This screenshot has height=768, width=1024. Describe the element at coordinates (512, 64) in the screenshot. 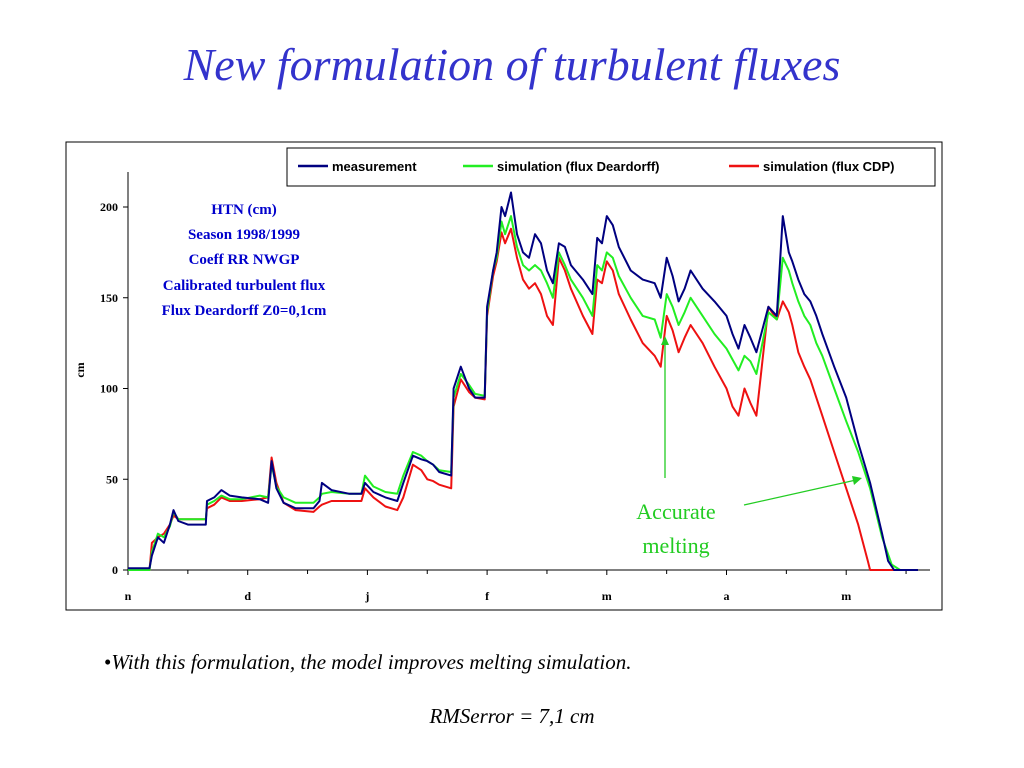

I see `slide-title: New formulation of turbulent fluxes` at that location.